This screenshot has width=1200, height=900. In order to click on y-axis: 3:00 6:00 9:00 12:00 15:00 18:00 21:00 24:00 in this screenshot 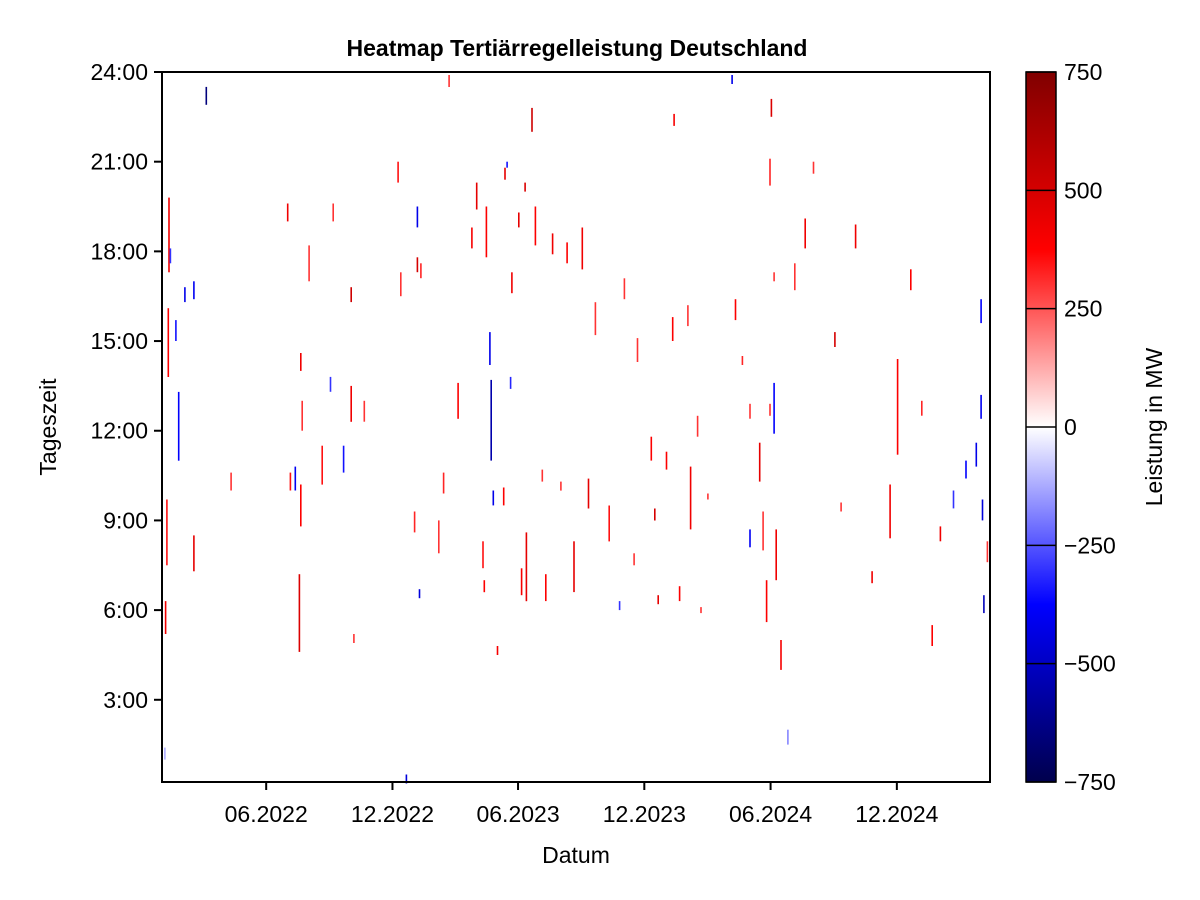, I will do `click(126, 386)`.